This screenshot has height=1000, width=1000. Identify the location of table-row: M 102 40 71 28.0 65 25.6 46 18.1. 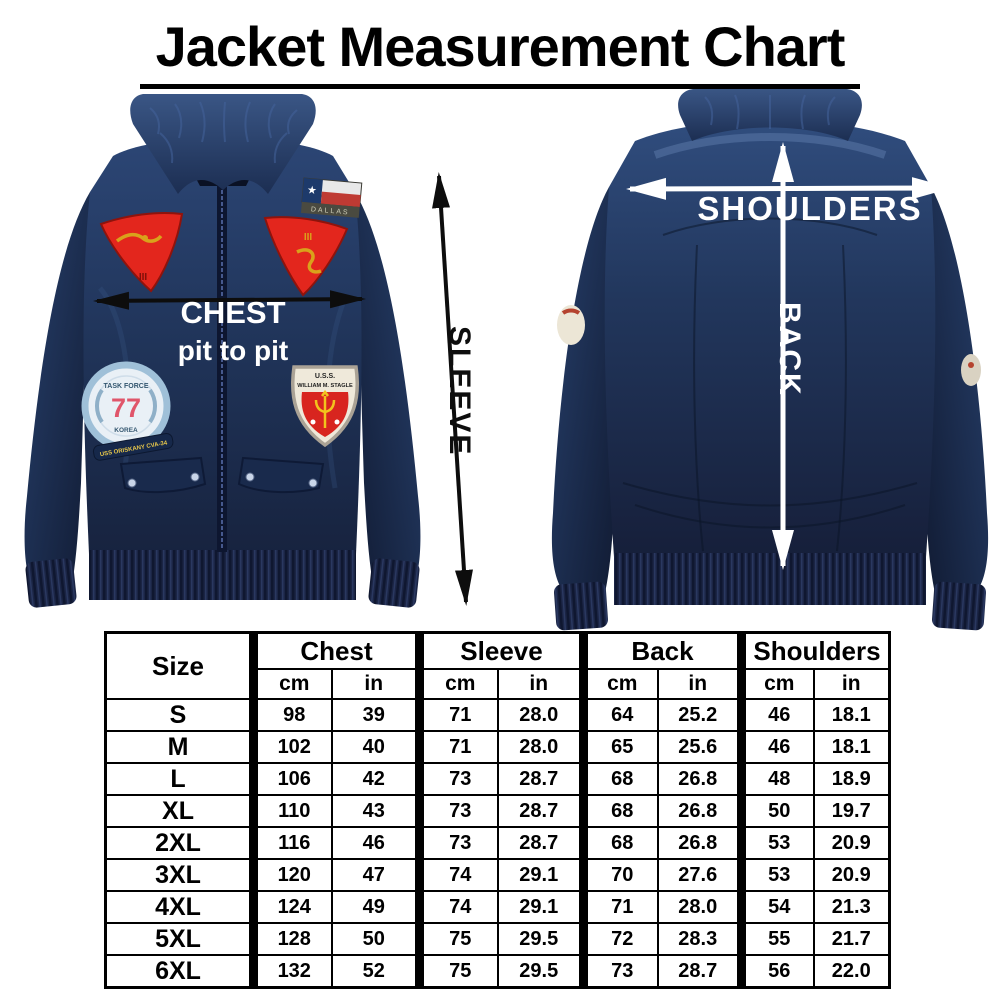
(497, 747).